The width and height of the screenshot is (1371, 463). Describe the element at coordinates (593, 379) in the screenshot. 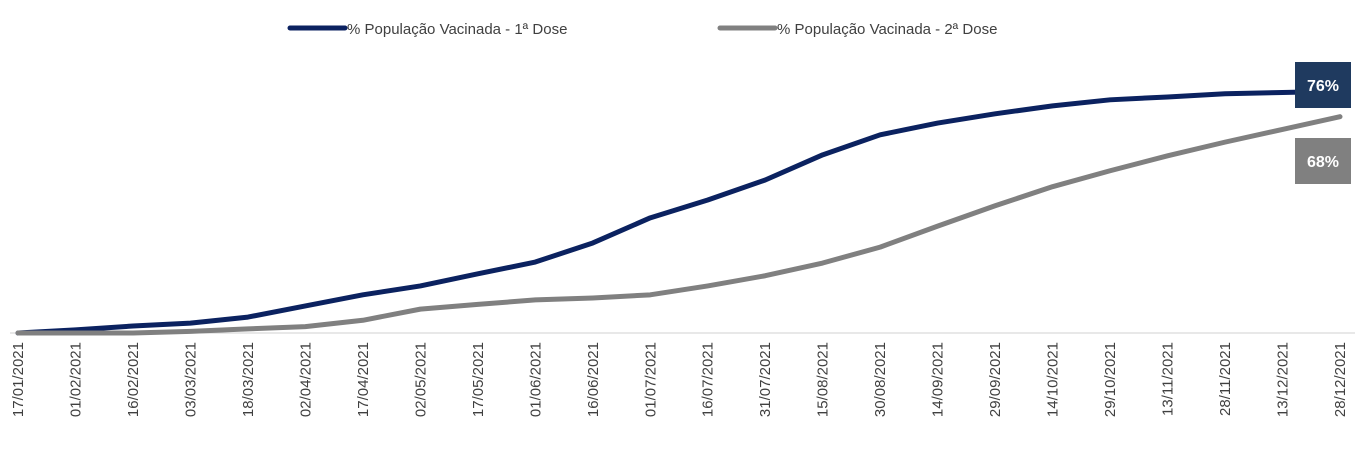

I see `x-tick-label: 16/06/2021` at that location.